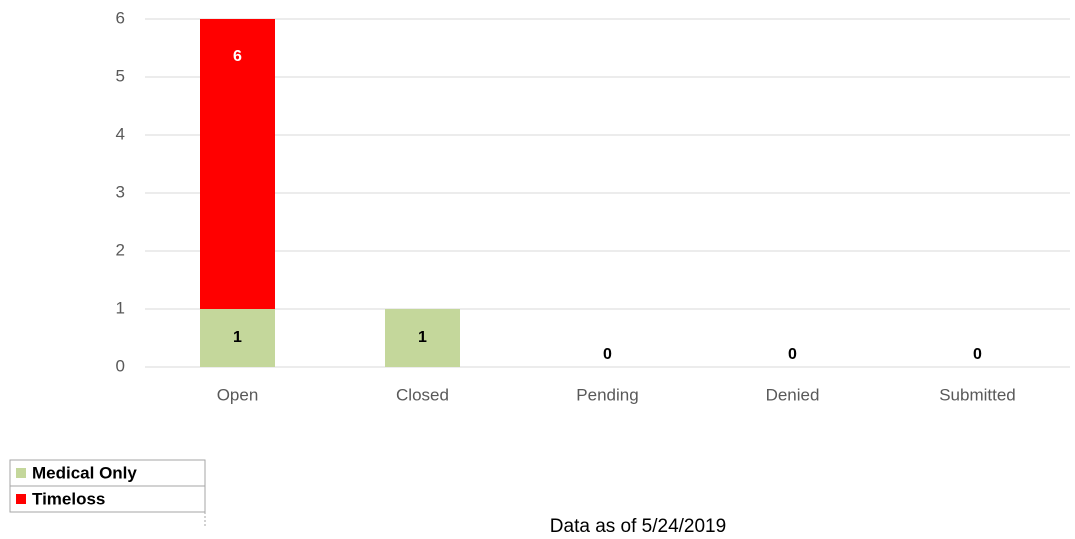  What do you see at coordinates (238, 394) in the screenshot?
I see `x-tick-label: Open` at bounding box center [238, 394].